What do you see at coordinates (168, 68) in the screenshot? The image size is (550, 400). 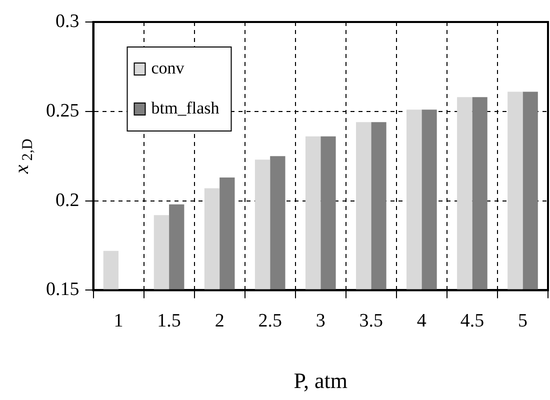 I see `legend-label: conv` at bounding box center [168, 68].